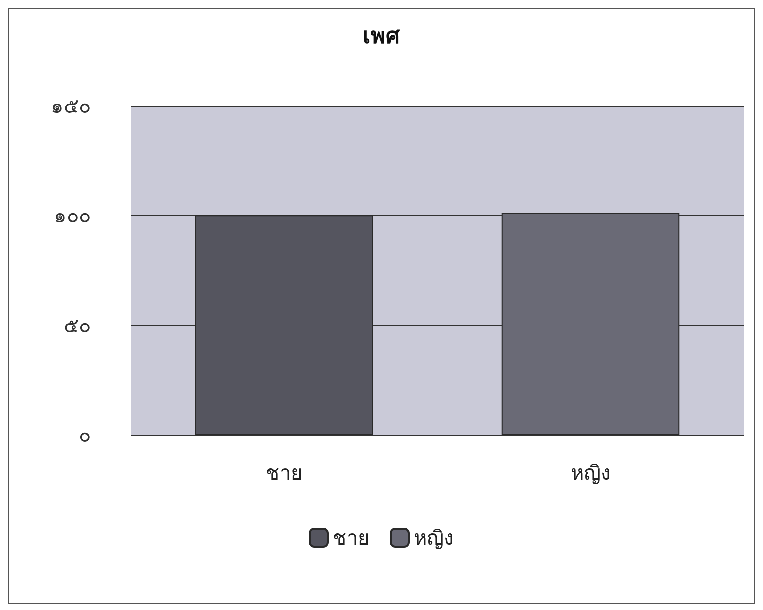  What do you see at coordinates (434, 538) in the screenshot?
I see `legend-label: หญิง` at bounding box center [434, 538].